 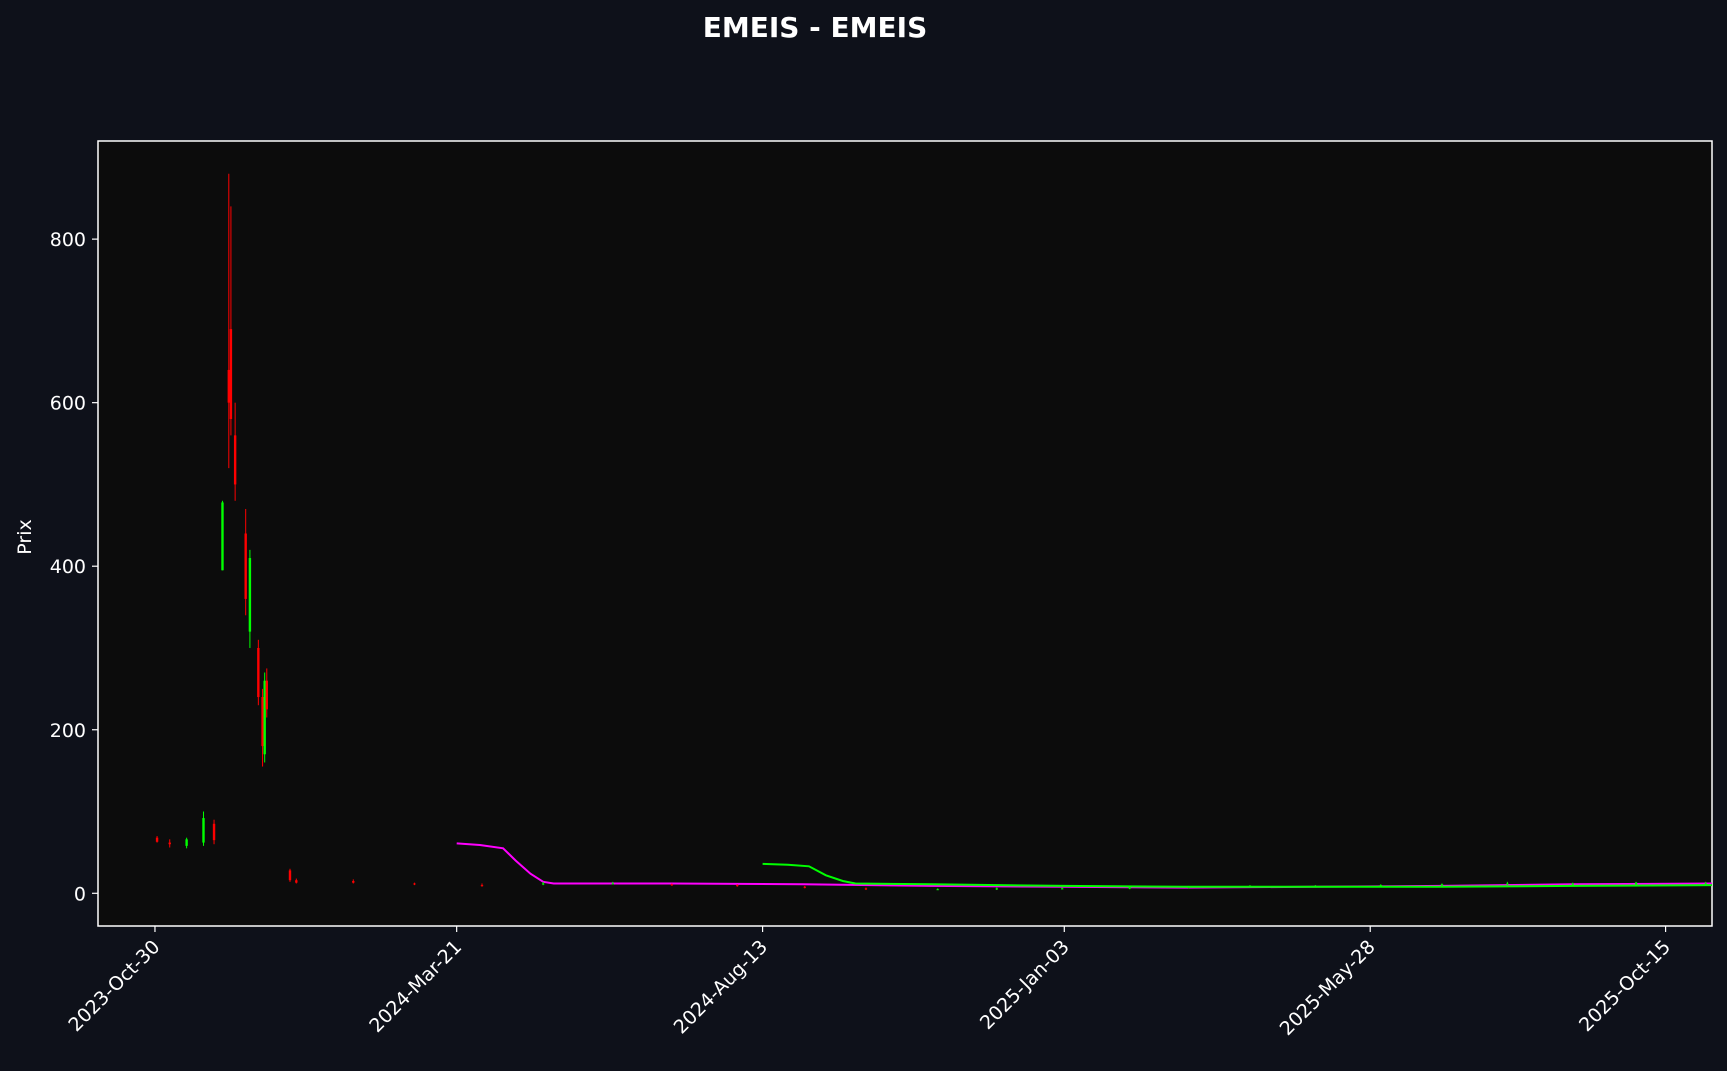 What do you see at coordinates (68, 731) in the screenshot?
I see `y-tick-label: 200` at bounding box center [68, 731].